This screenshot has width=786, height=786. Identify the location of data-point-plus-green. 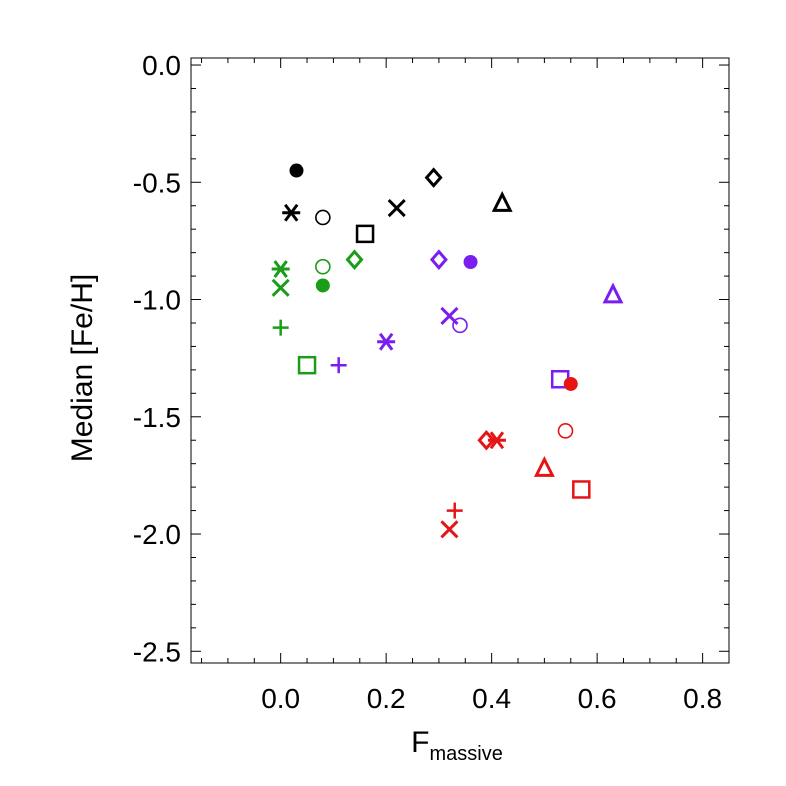
(280, 327).